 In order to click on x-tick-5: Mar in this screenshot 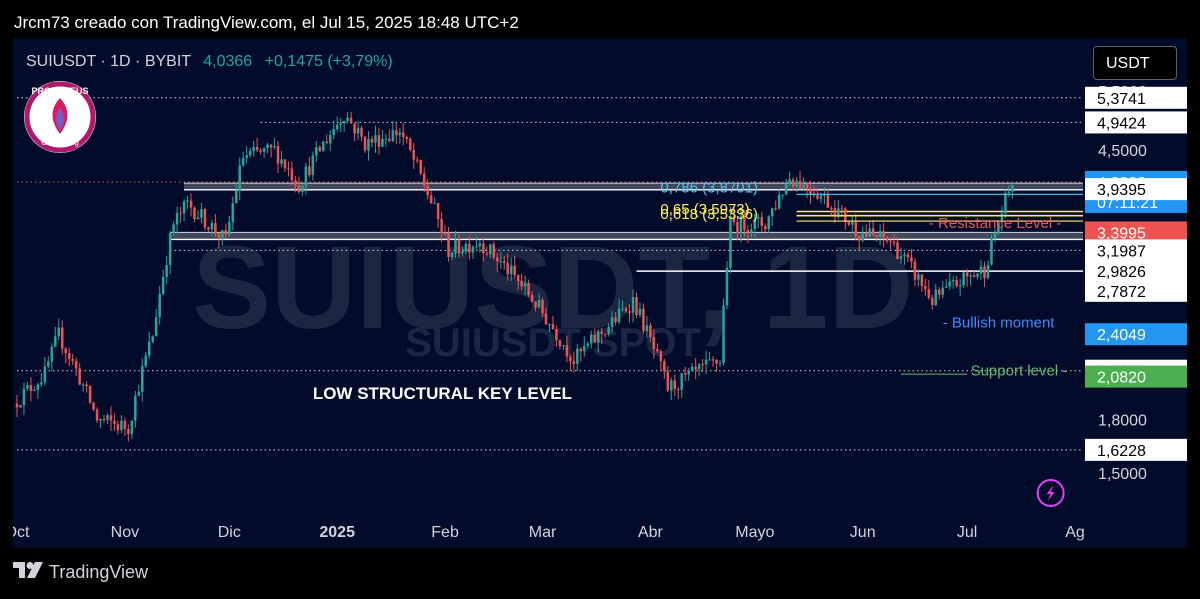, I will do `click(543, 532)`.